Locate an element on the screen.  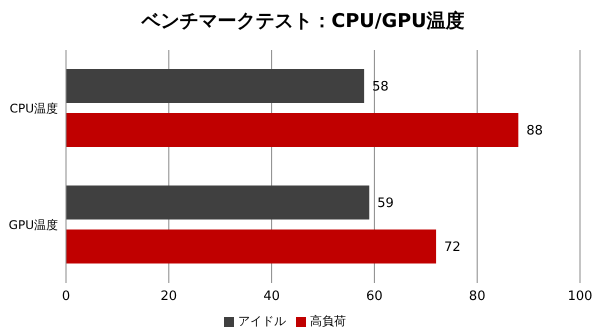
chart-title: ベンチマークテスト：CPU/GPU温度 is located at coordinates (303, 21).